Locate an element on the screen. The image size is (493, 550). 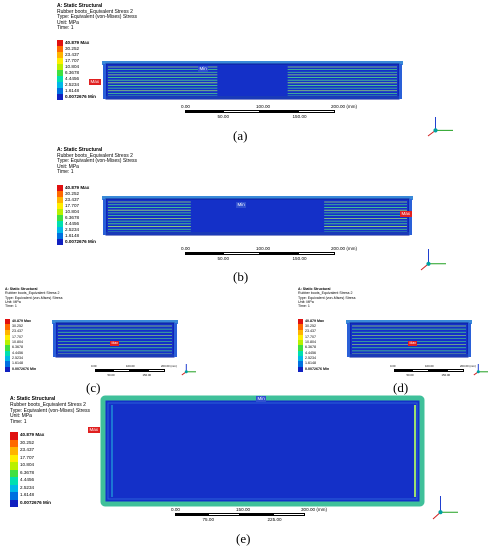
legend-value: 30.252 is located at coordinates (17, 326).